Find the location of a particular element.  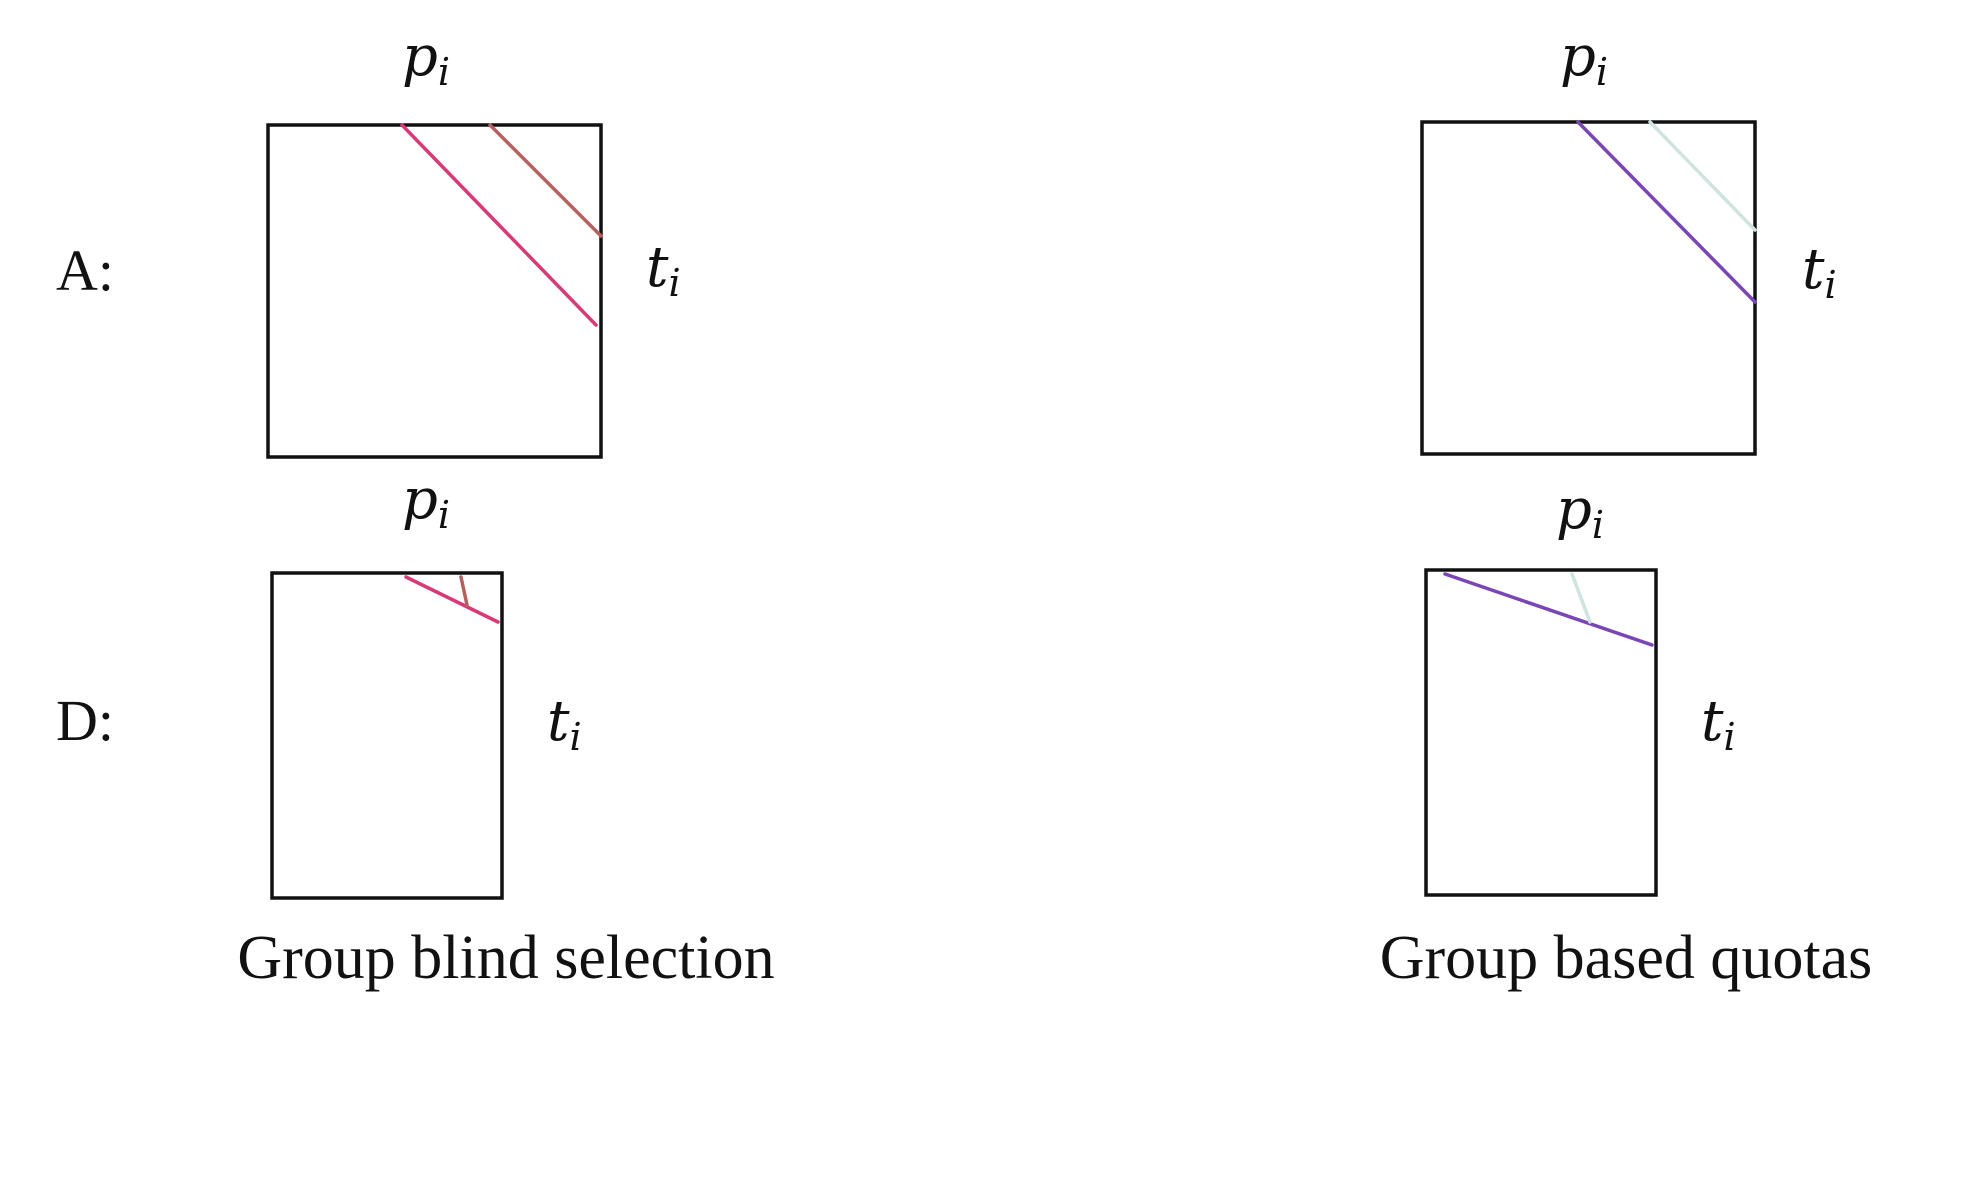

panel-d-quota: pi ti is located at coordinates (1580, 687).